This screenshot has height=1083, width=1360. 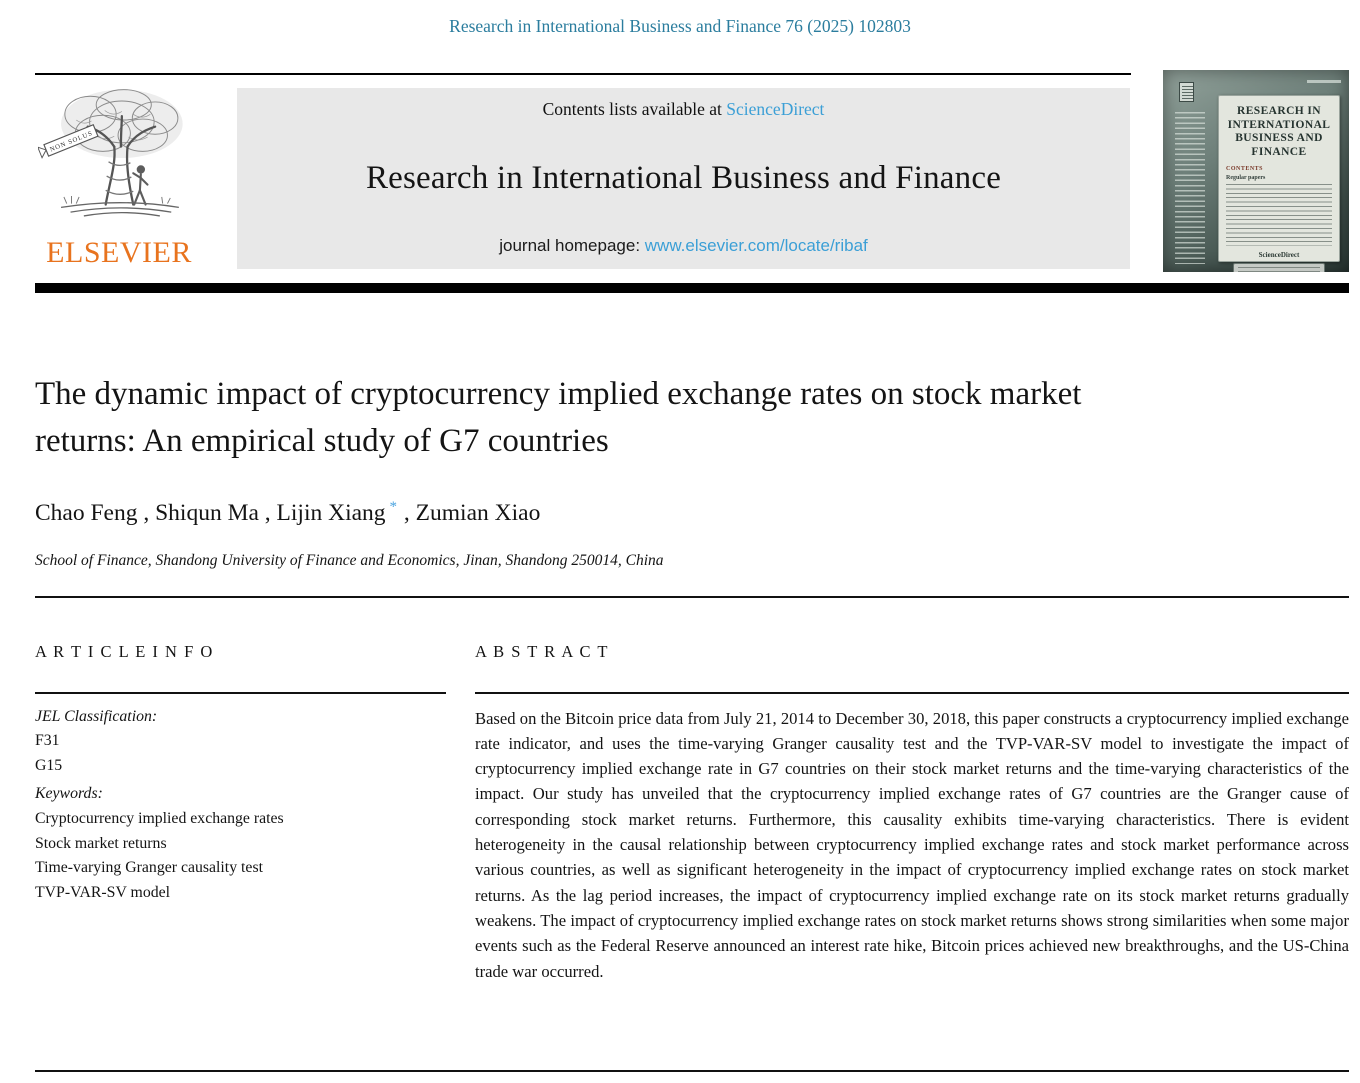 I want to click on cover-footer-lines, so click(x=1279, y=269).